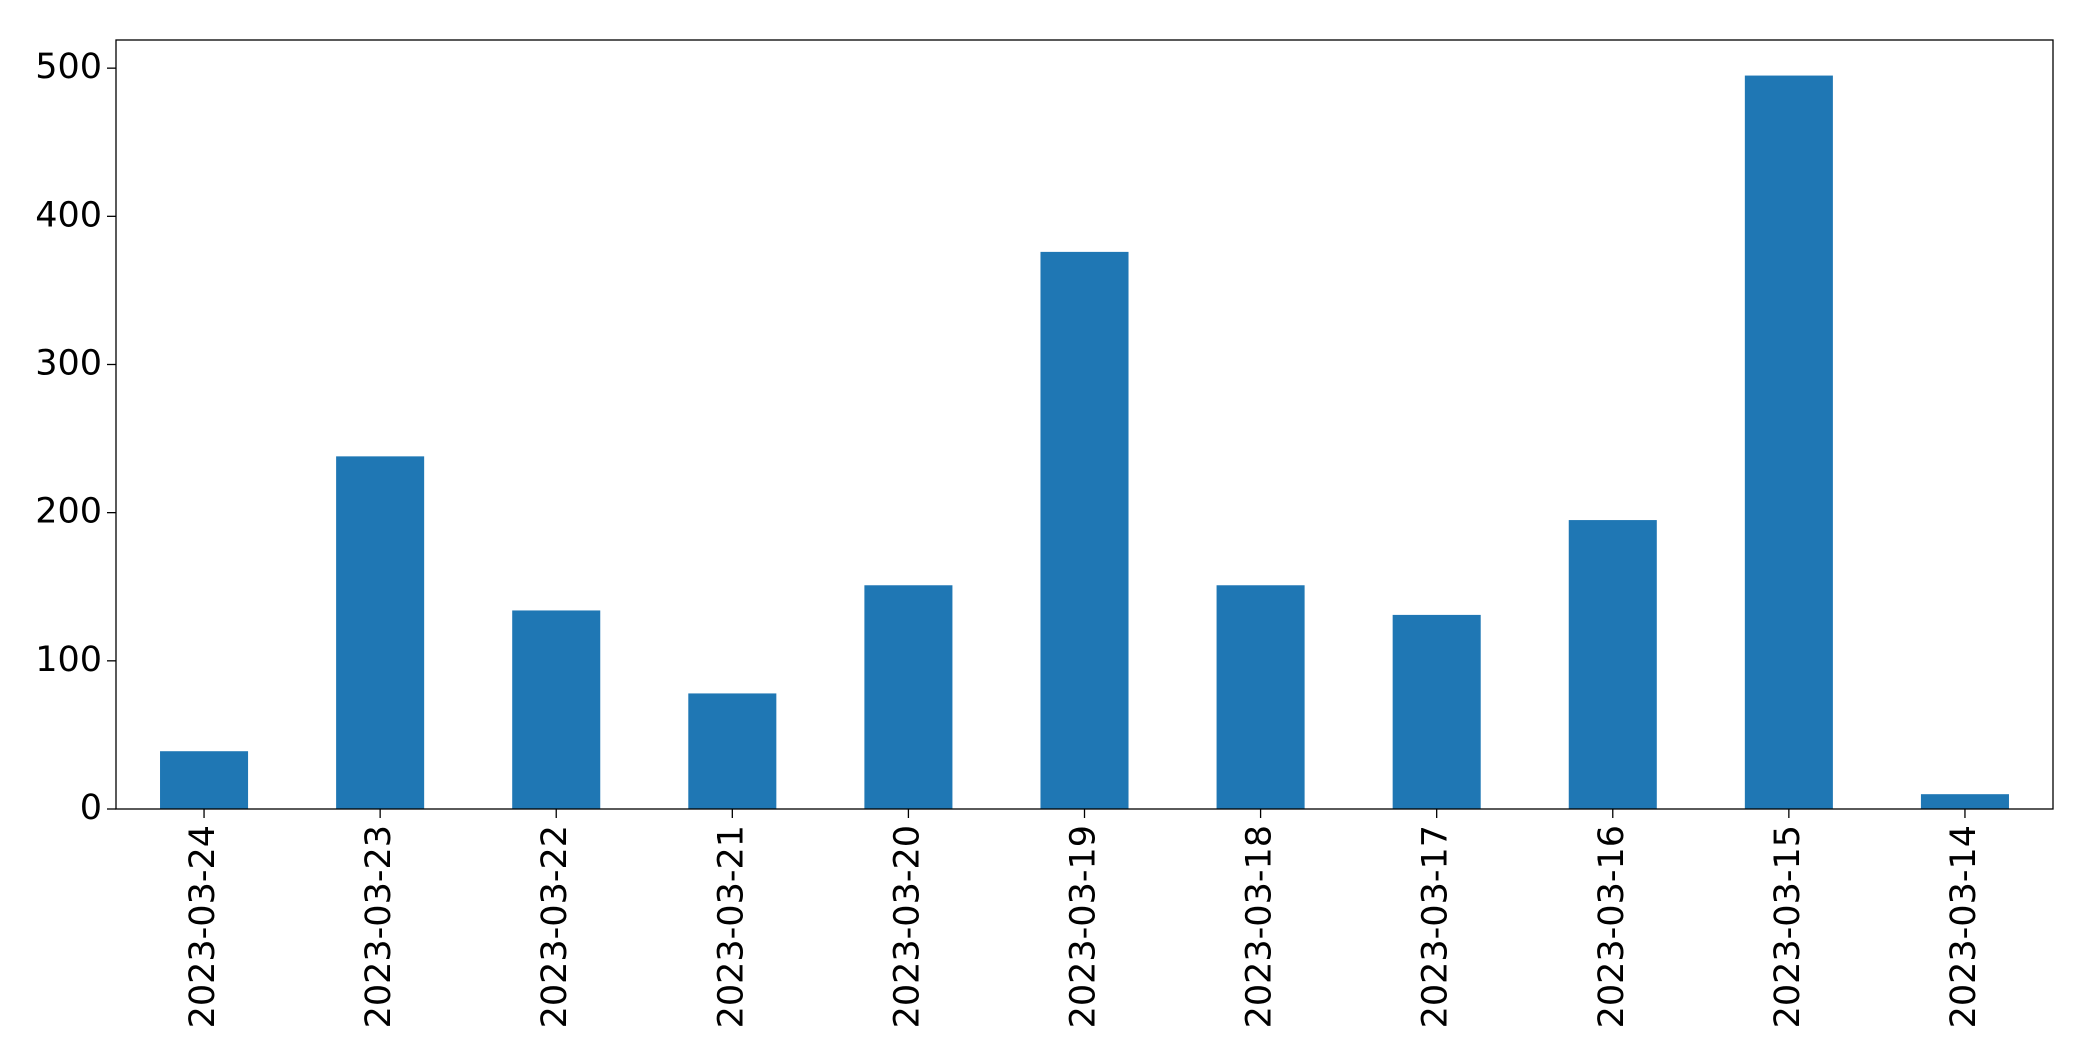 This screenshot has width=2093, height=1061. I want to click on x-tick-label: 2023-03-23, so click(379, 926).